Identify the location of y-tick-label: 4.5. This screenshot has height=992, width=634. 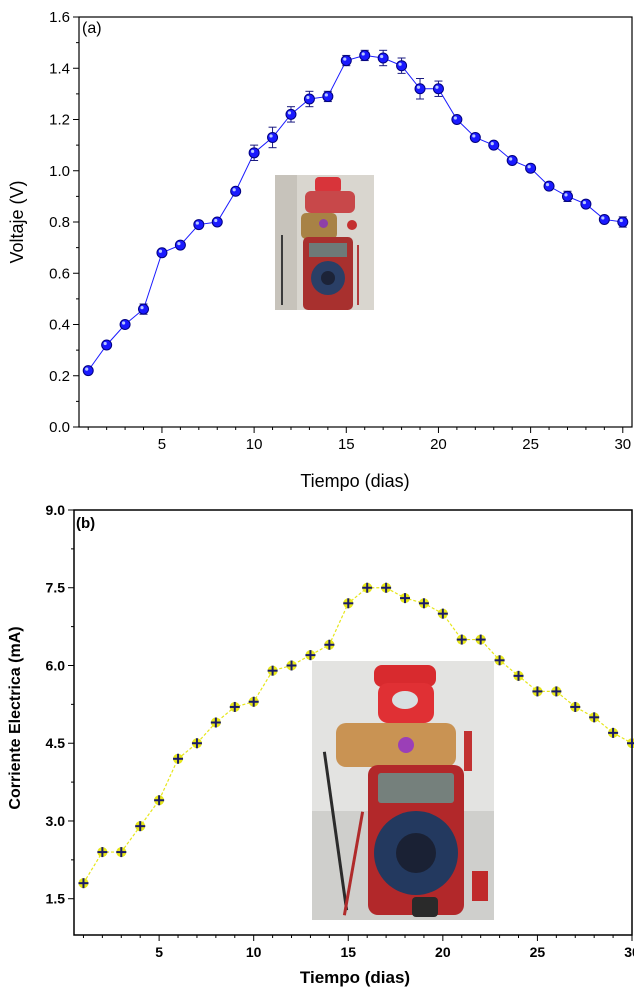
(56, 743).